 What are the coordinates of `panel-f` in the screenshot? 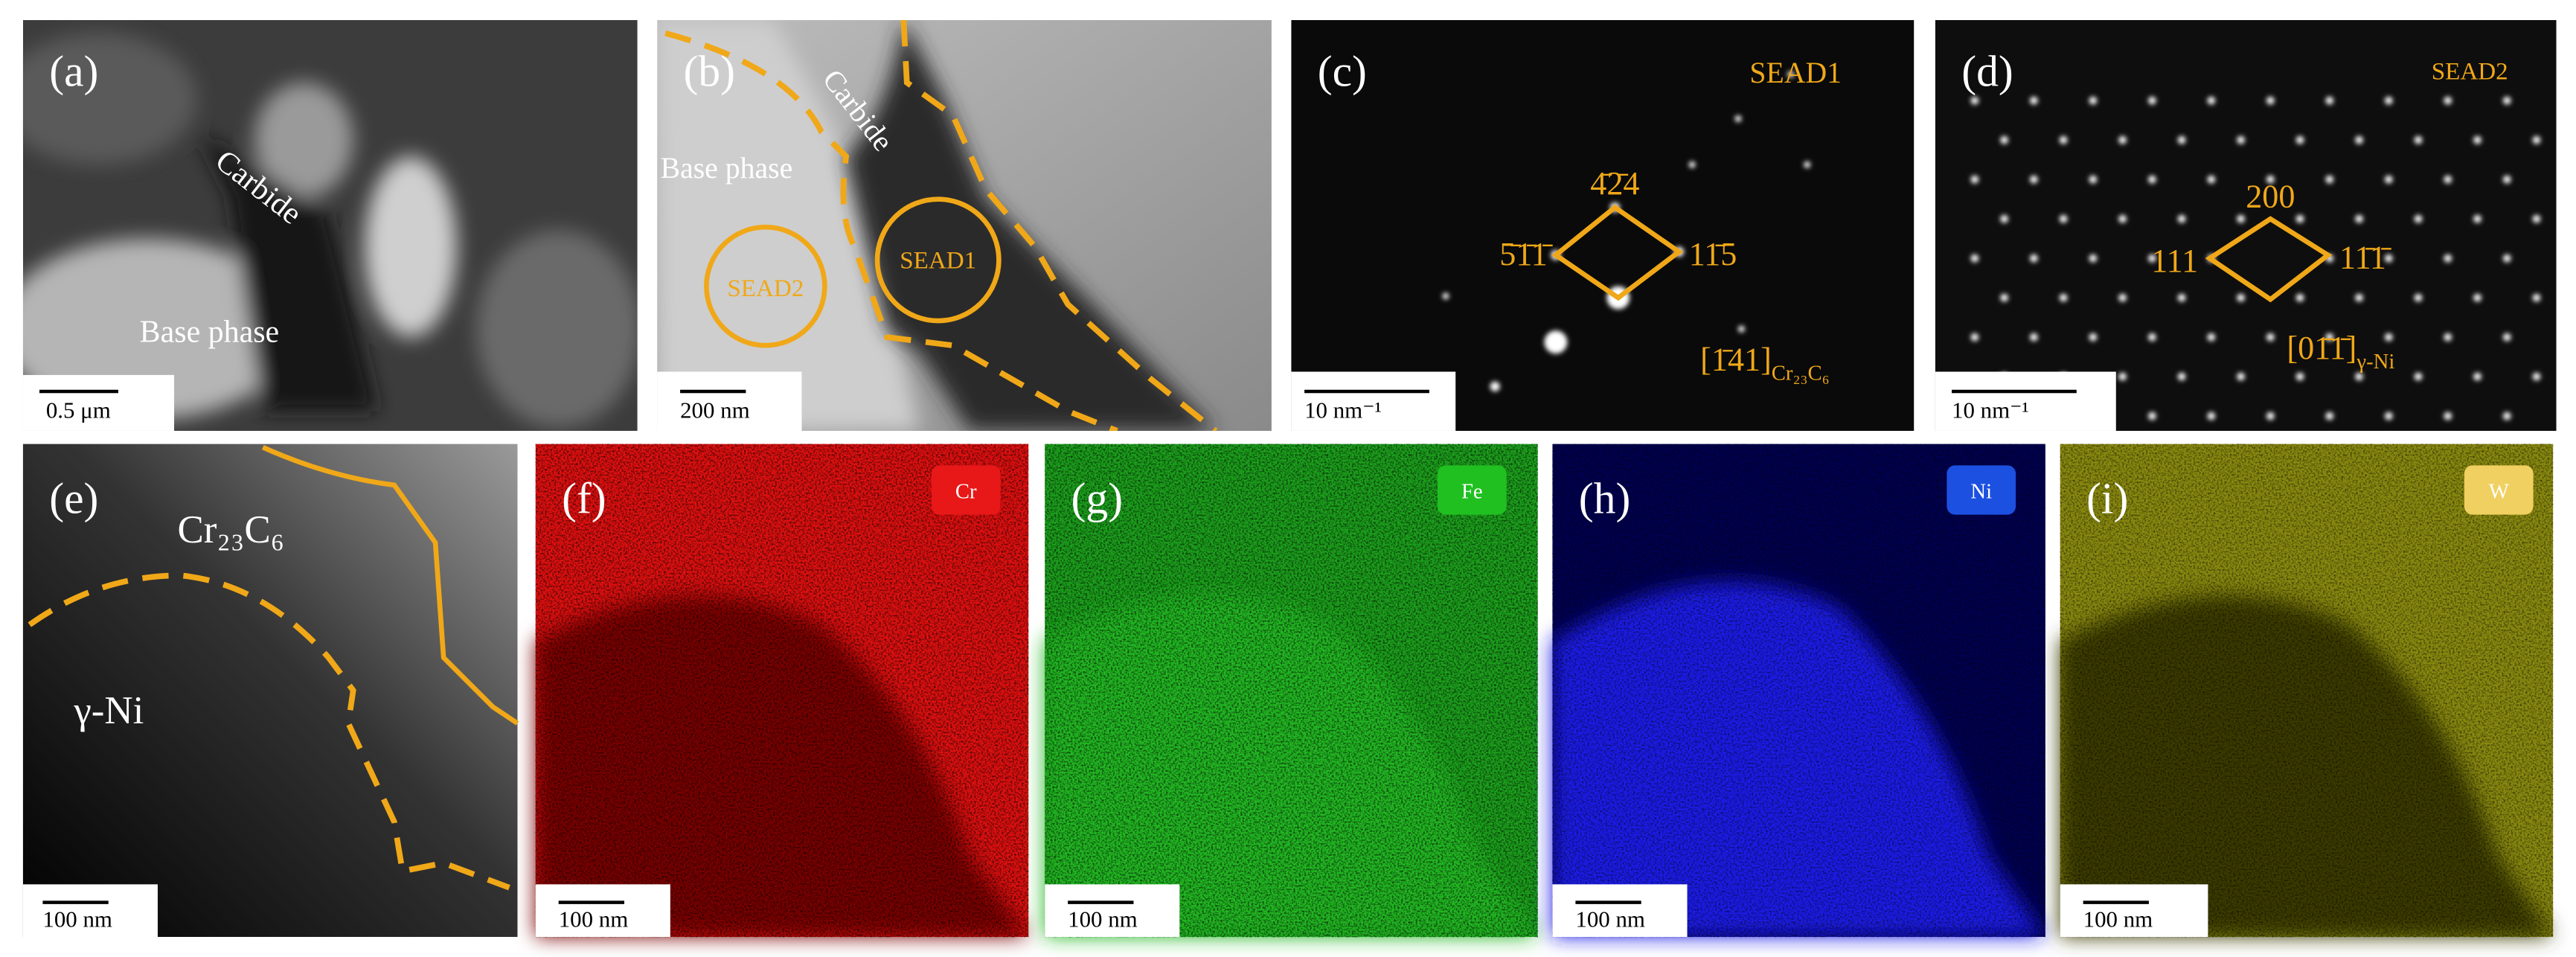 It's located at (782, 691).